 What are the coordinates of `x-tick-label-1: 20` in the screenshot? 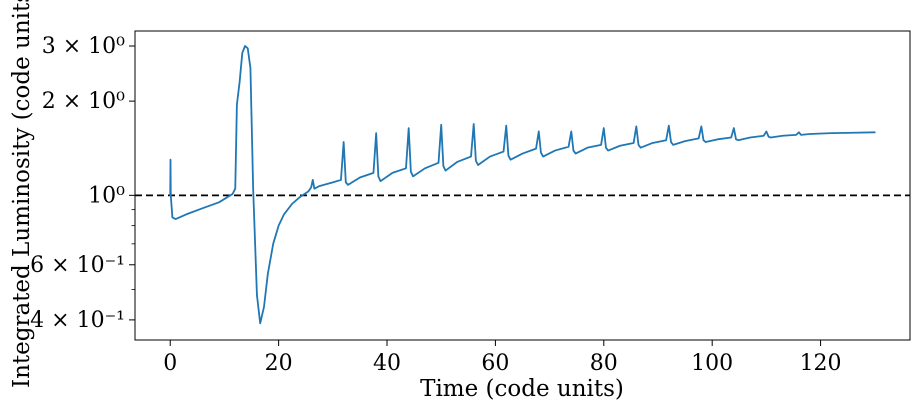 It's located at (279, 363).